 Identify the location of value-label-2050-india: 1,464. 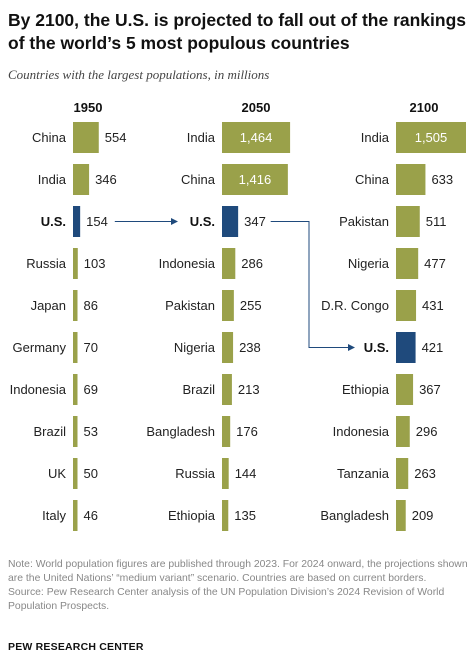
(256, 137).